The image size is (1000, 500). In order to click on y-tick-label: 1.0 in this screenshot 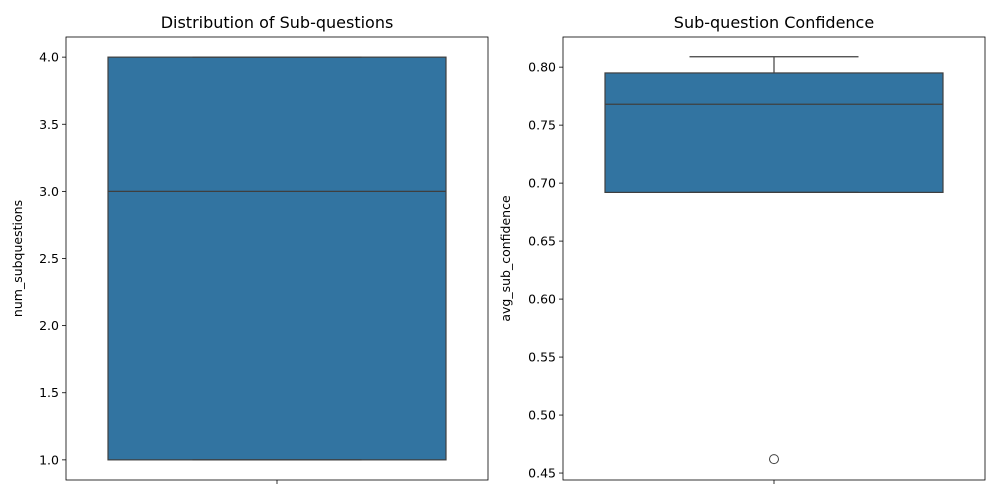, I will do `click(49, 459)`.